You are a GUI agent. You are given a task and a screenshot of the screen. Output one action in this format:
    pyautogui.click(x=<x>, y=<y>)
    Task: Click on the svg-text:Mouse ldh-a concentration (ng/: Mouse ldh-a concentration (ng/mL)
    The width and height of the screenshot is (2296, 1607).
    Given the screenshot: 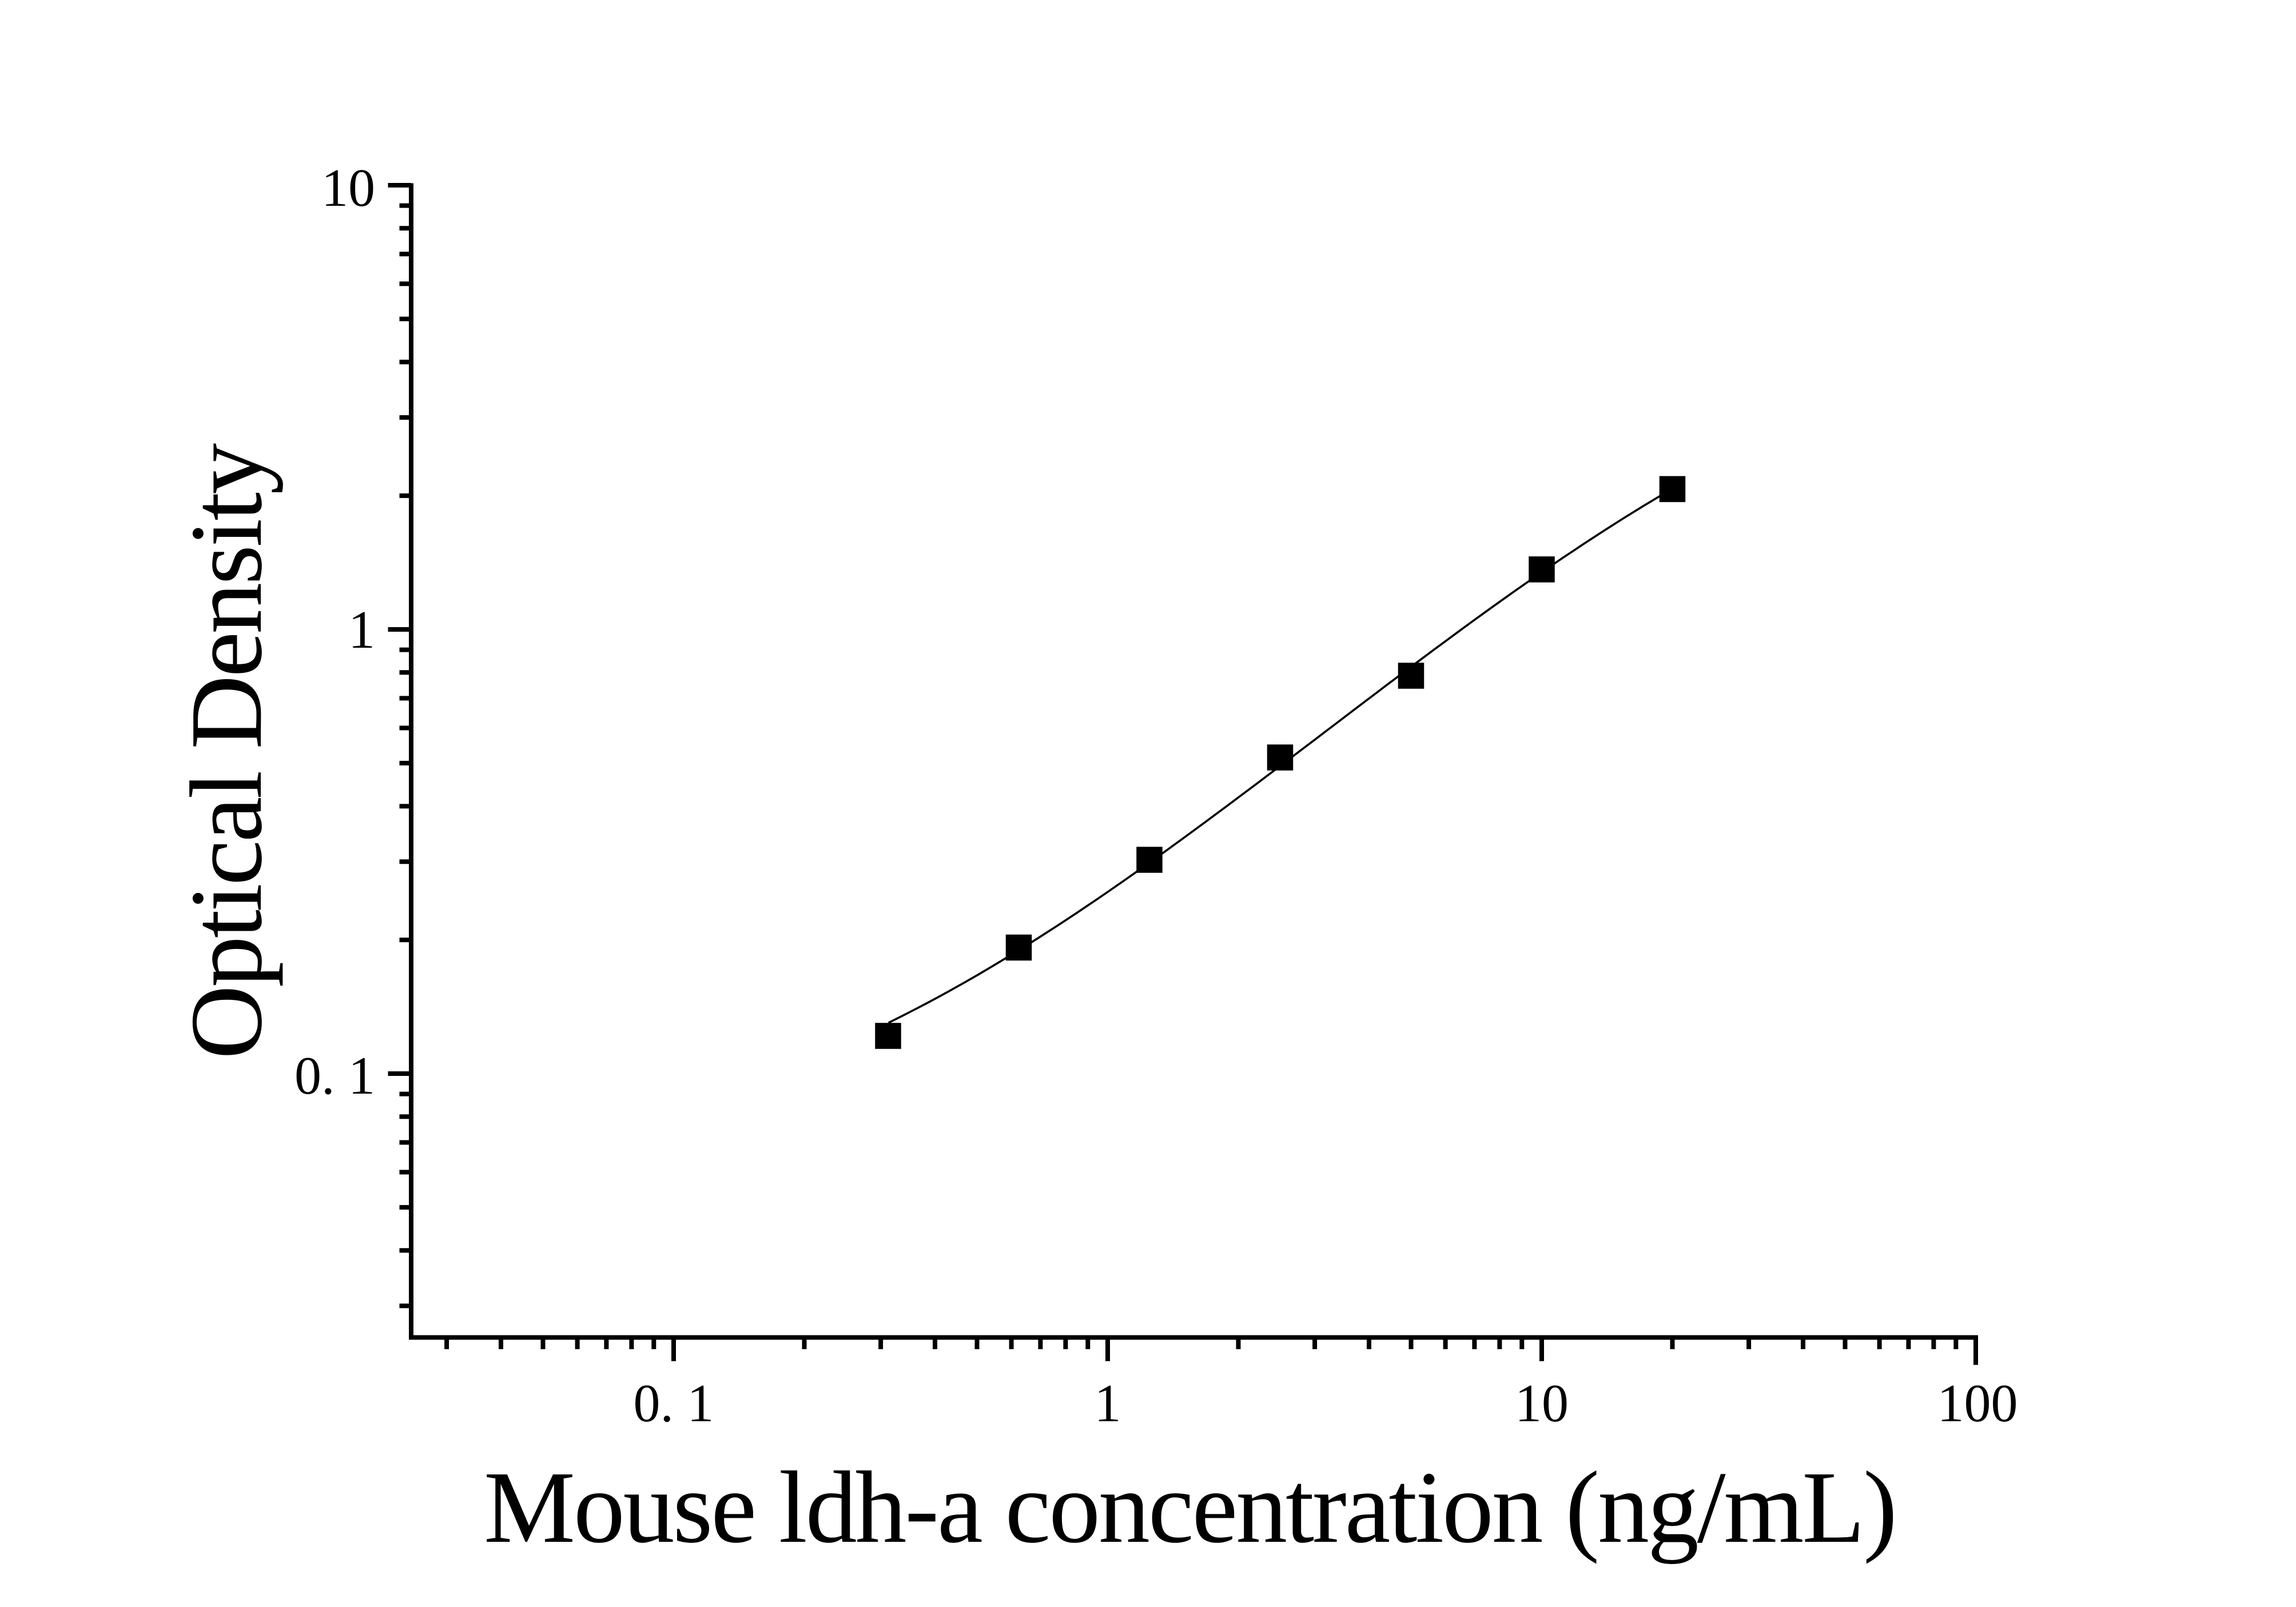 What is the action you would take?
    pyautogui.click(x=1190, y=1507)
    